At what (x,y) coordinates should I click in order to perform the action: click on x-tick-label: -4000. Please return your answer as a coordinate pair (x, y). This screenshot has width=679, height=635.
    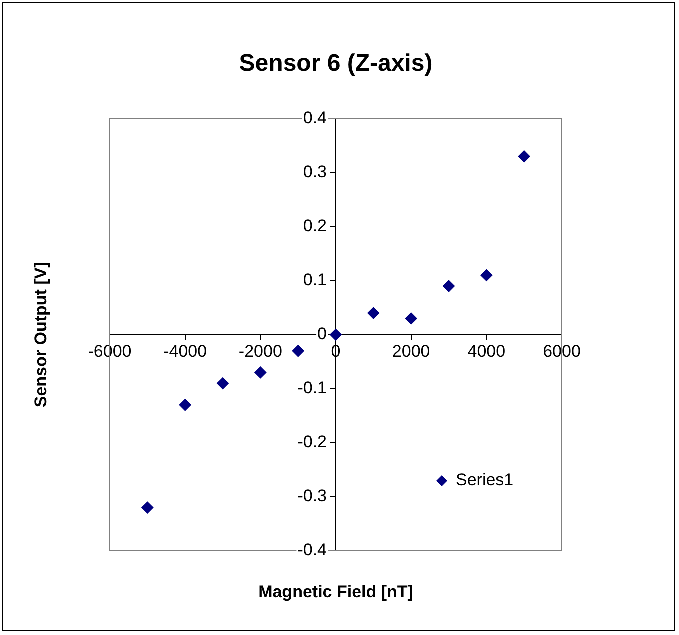
    Looking at the image, I should click on (186, 351).